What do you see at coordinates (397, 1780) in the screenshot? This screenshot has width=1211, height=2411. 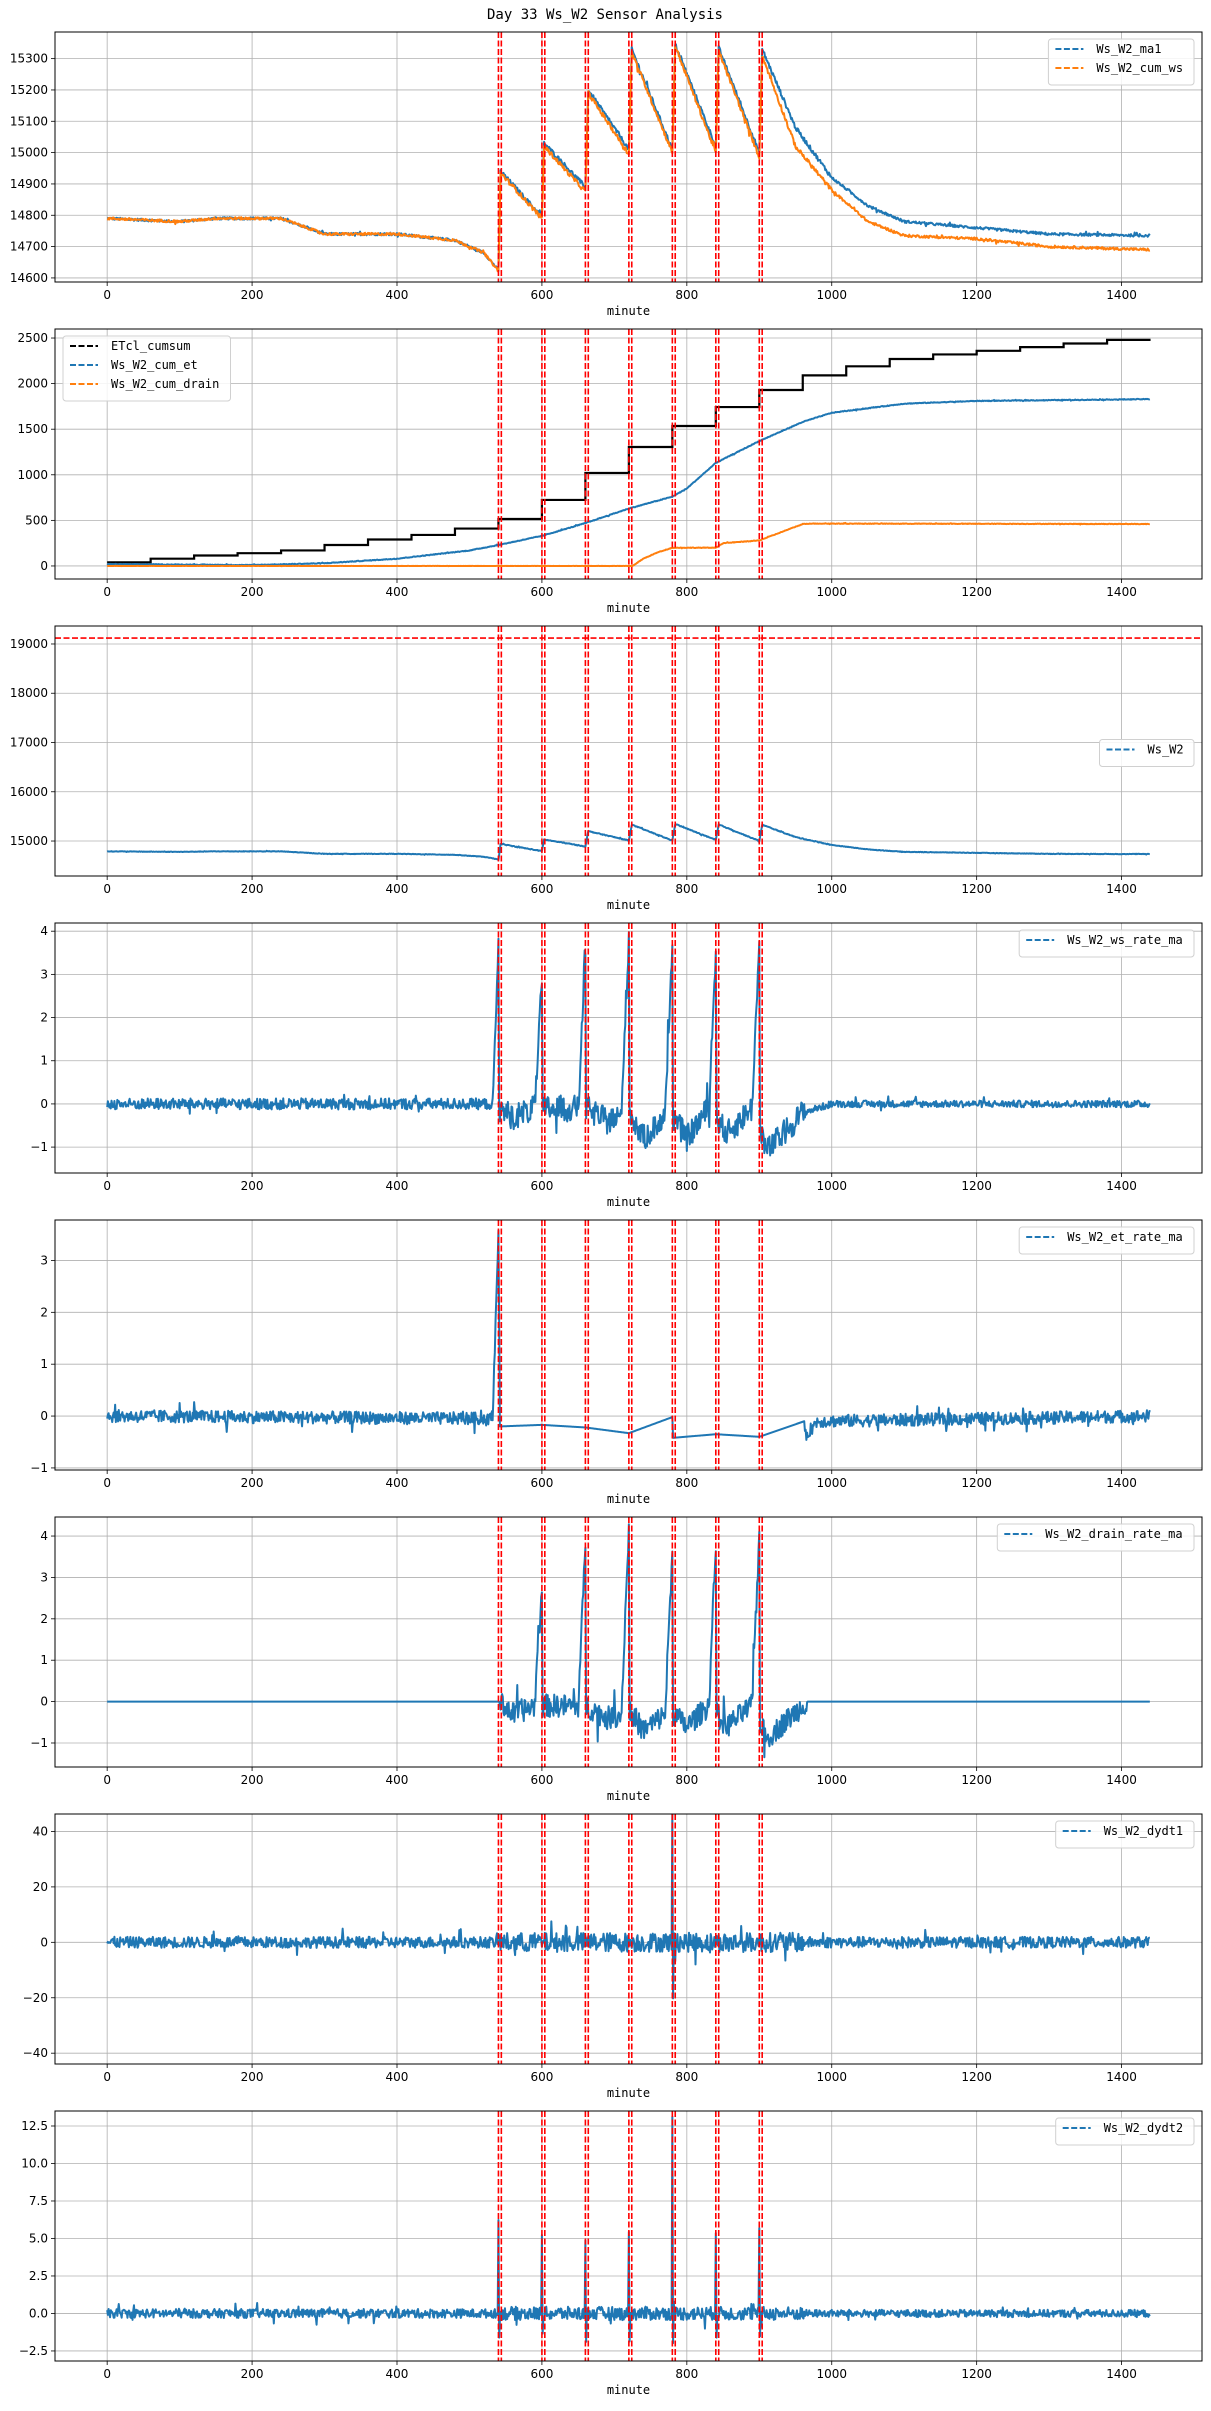 I see `x-tick-label: 400` at bounding box center [397, 1780].